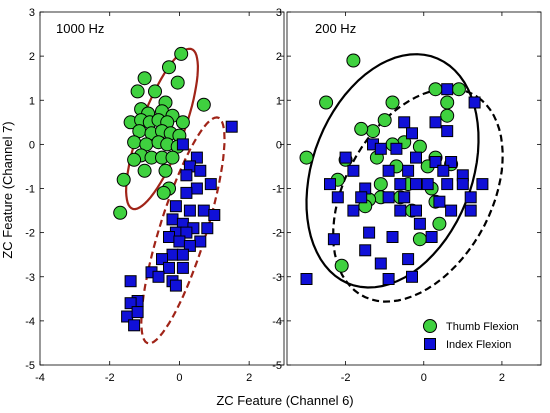  What do you see at coordinates (7, 189) in the screenshot?
I see `y-axis-label: ZC Feature (Channel 7)` at bounding box center [7, 189].